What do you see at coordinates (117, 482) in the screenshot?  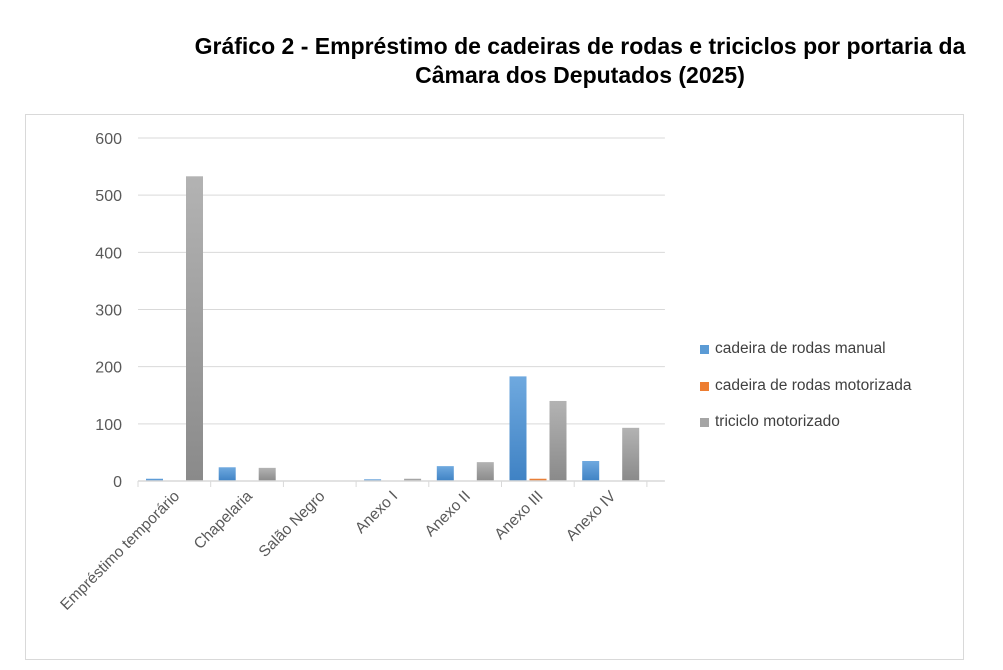 I see `y-tick-label: 0` at bounding box center [117, 482].